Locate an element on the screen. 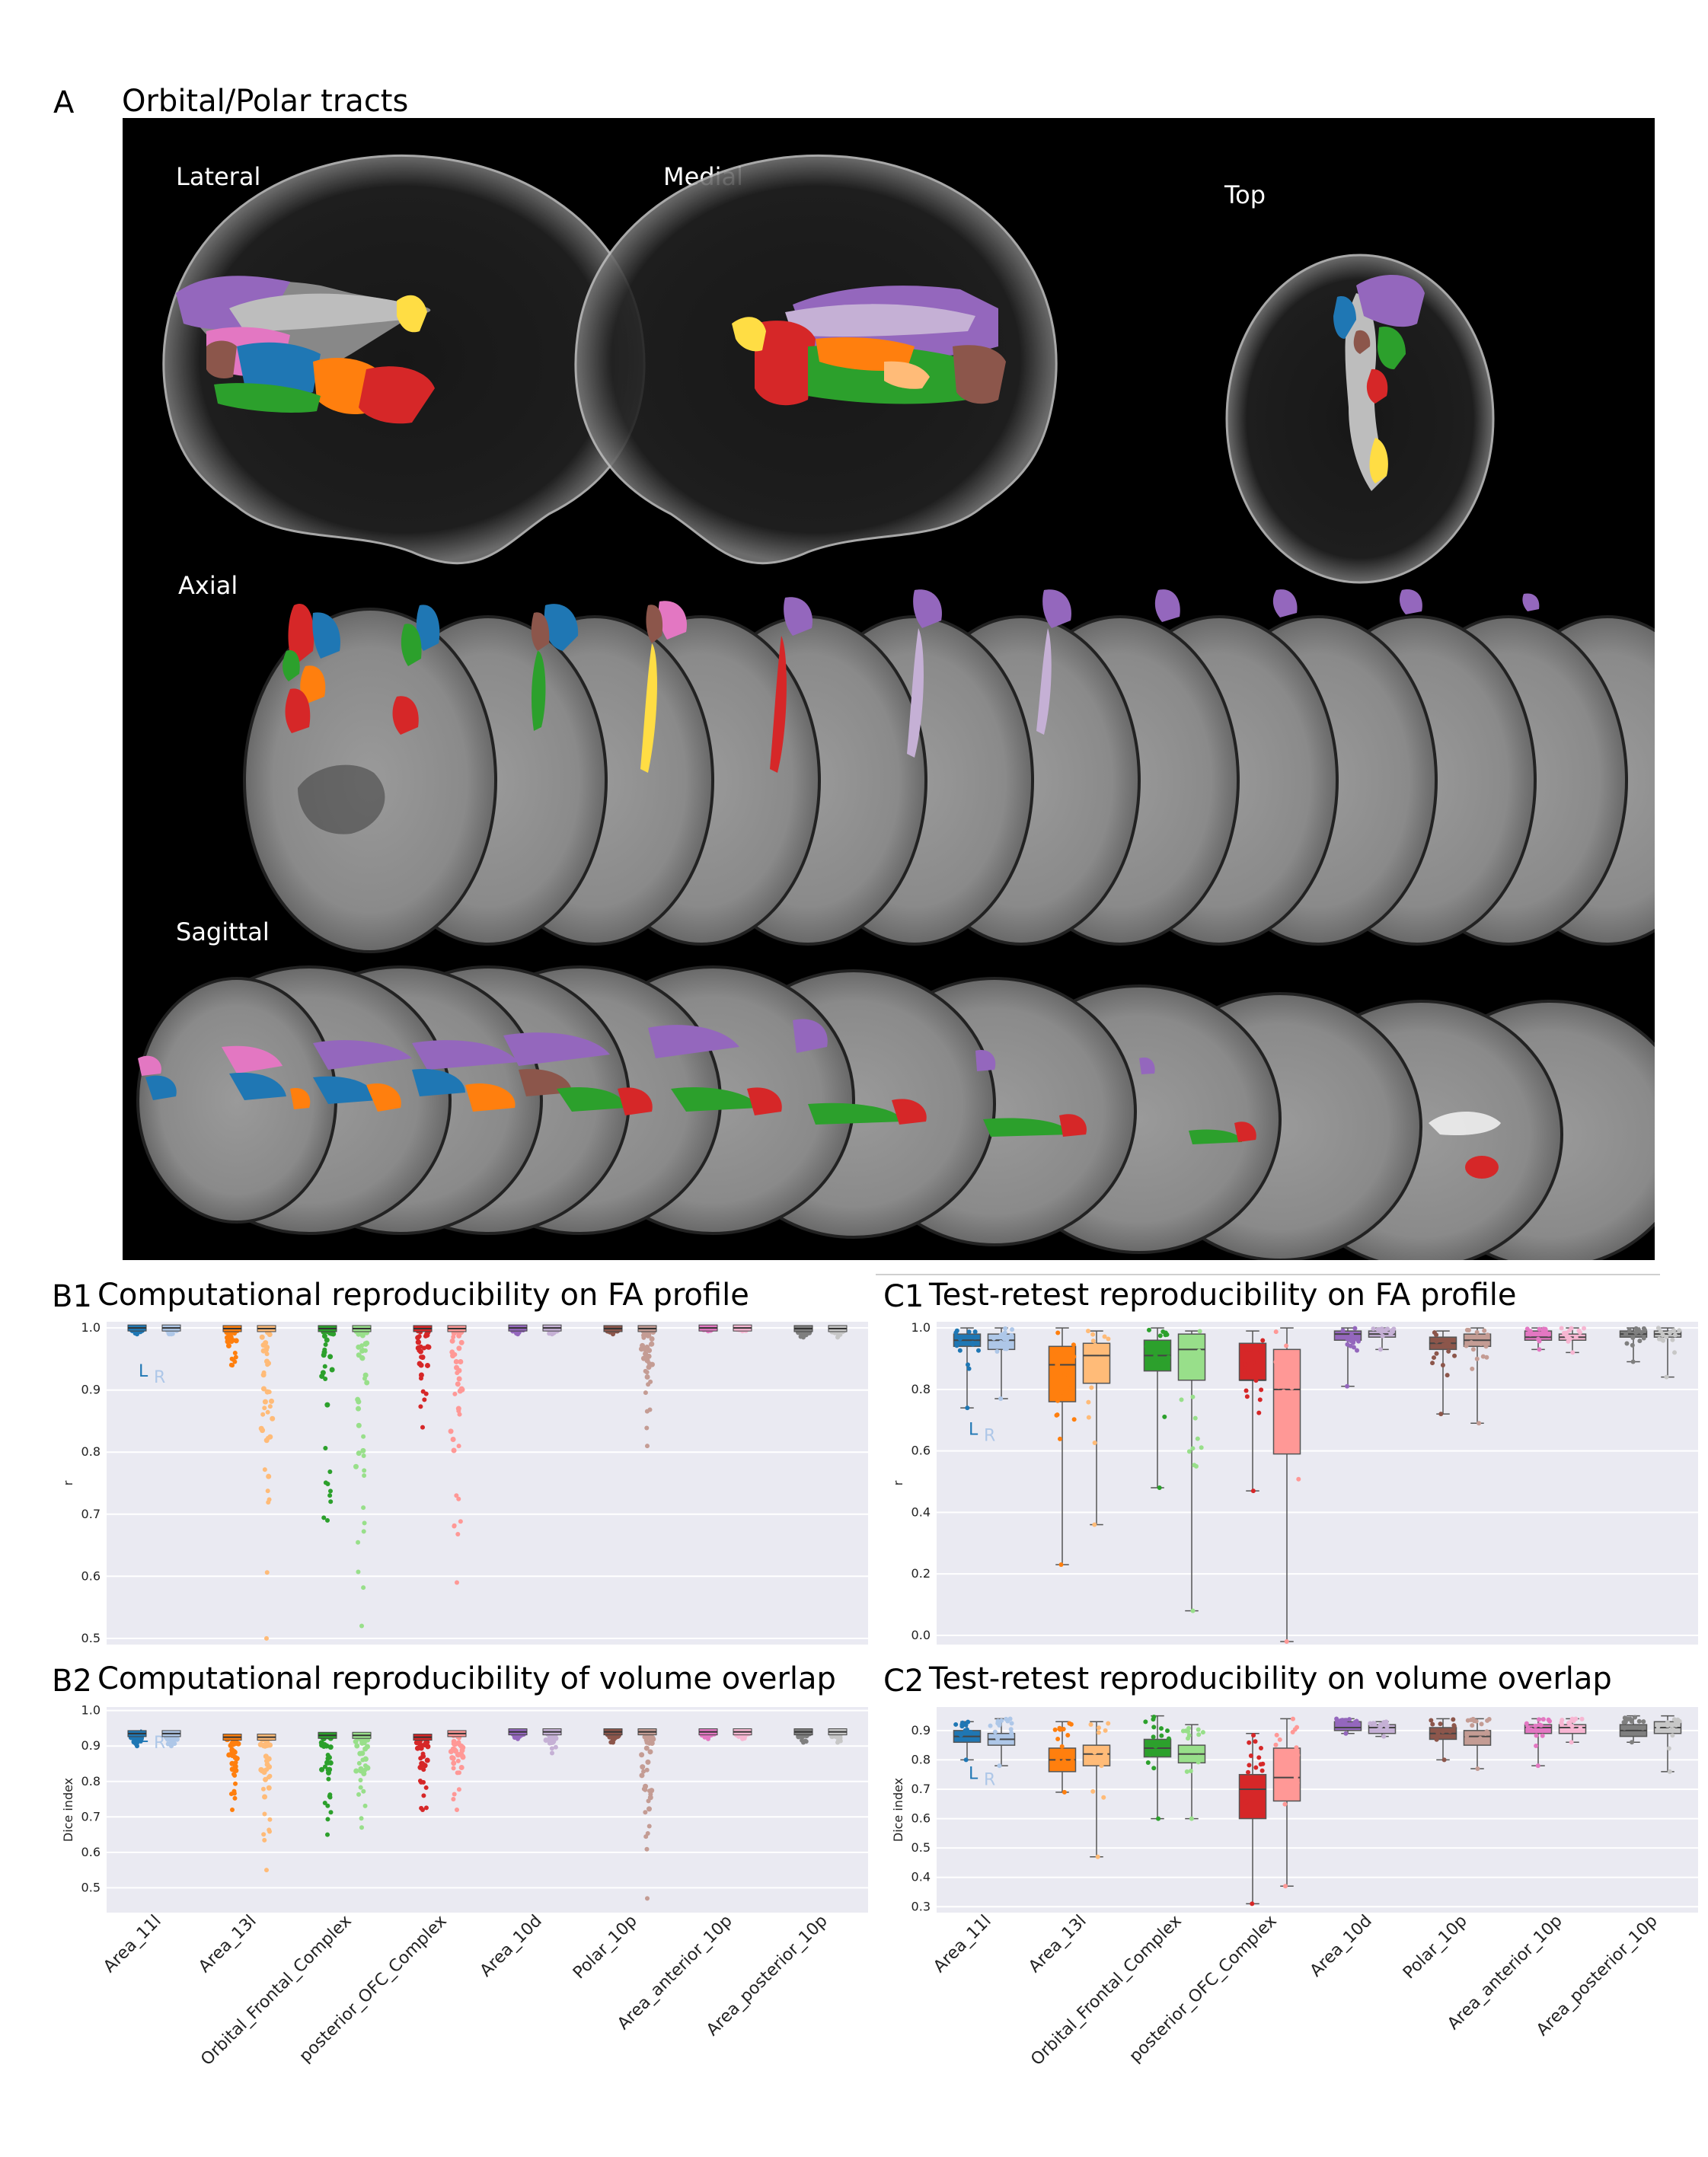  y-tick-label: 0.9 is located at coordinates (921, 1730).